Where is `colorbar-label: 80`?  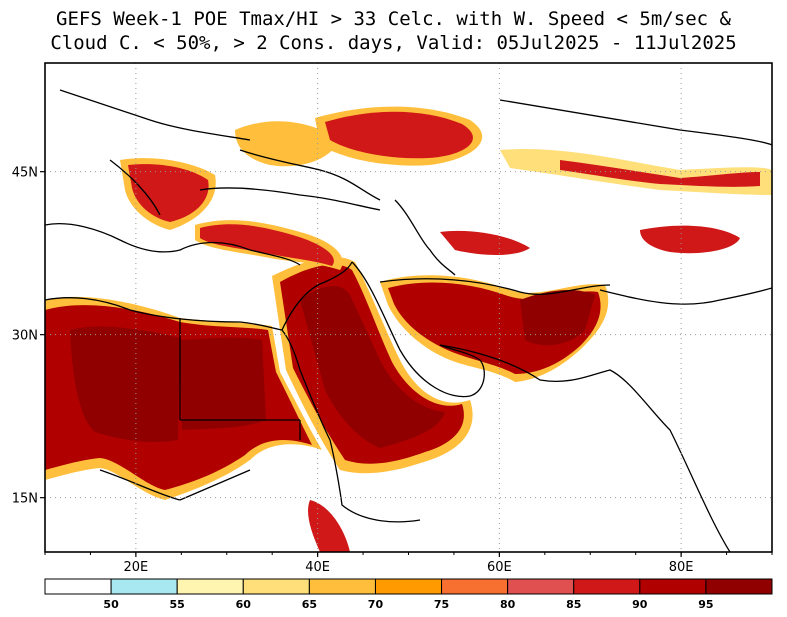
colorbar-label: 80 is located at coordinates (508, 604).